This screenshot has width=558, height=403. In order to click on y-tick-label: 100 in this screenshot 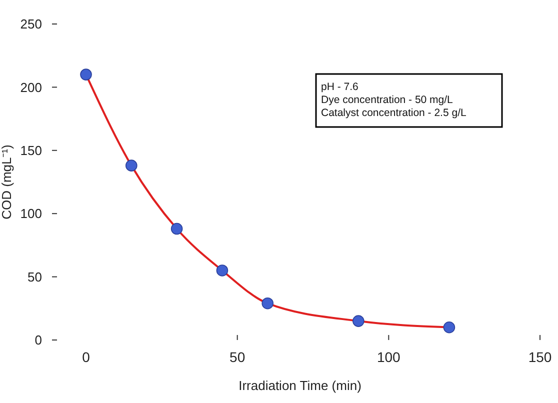, I will do `click(31, 214)`.